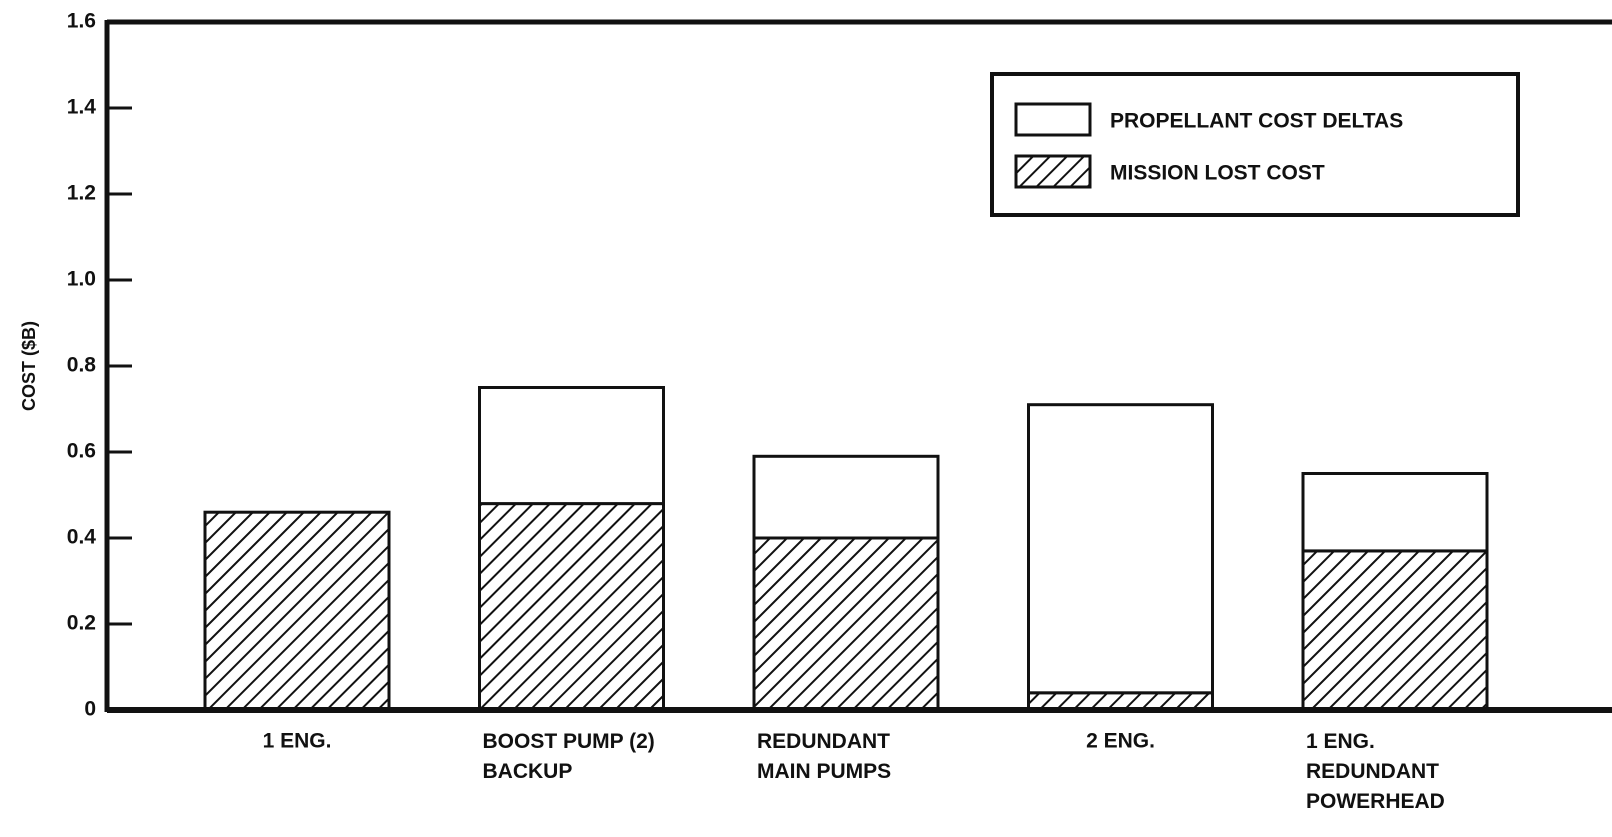  I want to click on x-tick-label: 1 ENG. REDUNDANT POWERHEAD, so click(1375, 771).